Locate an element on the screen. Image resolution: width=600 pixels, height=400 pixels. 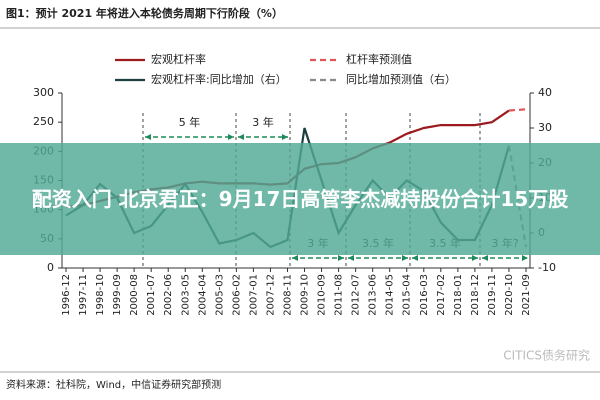
series-line is located at coordinates (517, 110).